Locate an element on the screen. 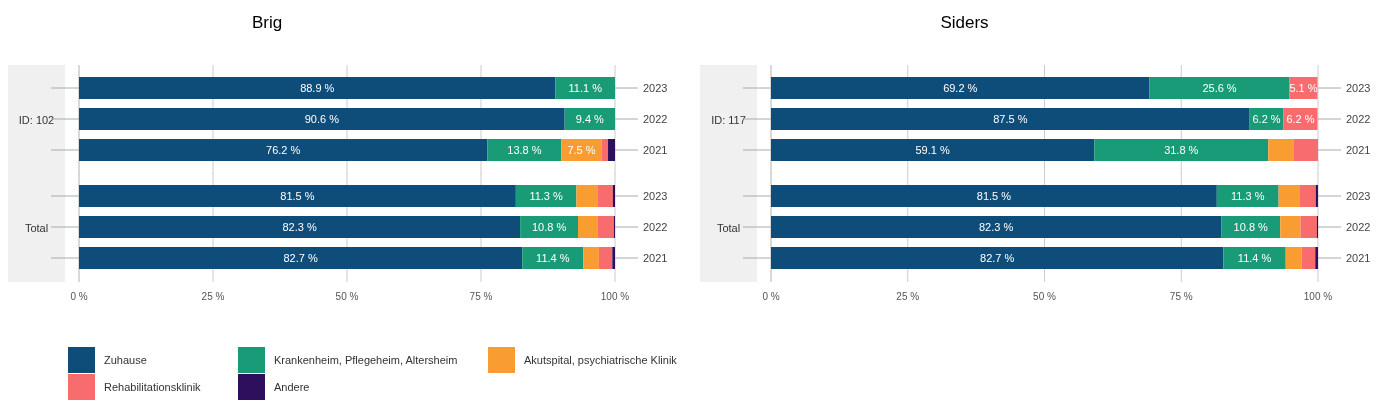 The image size is (1386, 403). legend-label: Zuhause is located at coordinates (125, 360).